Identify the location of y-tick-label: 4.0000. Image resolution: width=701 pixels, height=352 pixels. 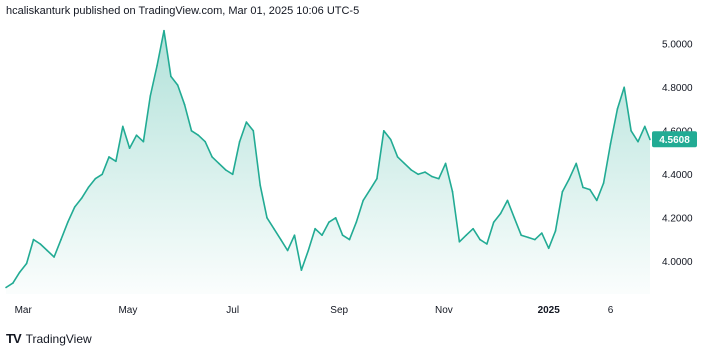
(677, 262).